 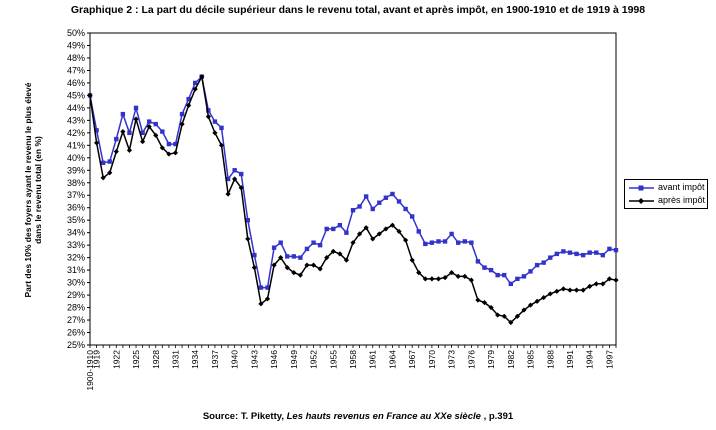 What do you see at coordinates (76, 345) in the screenshot?
I see `y-tick-label: 25%` at bounding box center [76, 345].